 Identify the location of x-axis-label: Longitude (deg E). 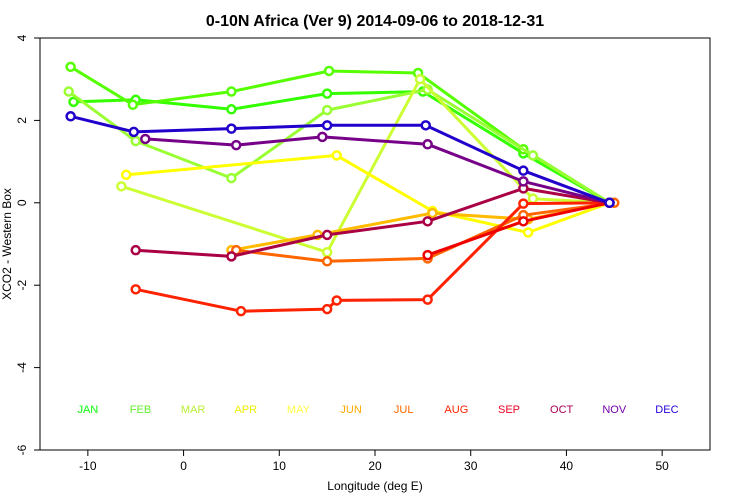
(374, 486).